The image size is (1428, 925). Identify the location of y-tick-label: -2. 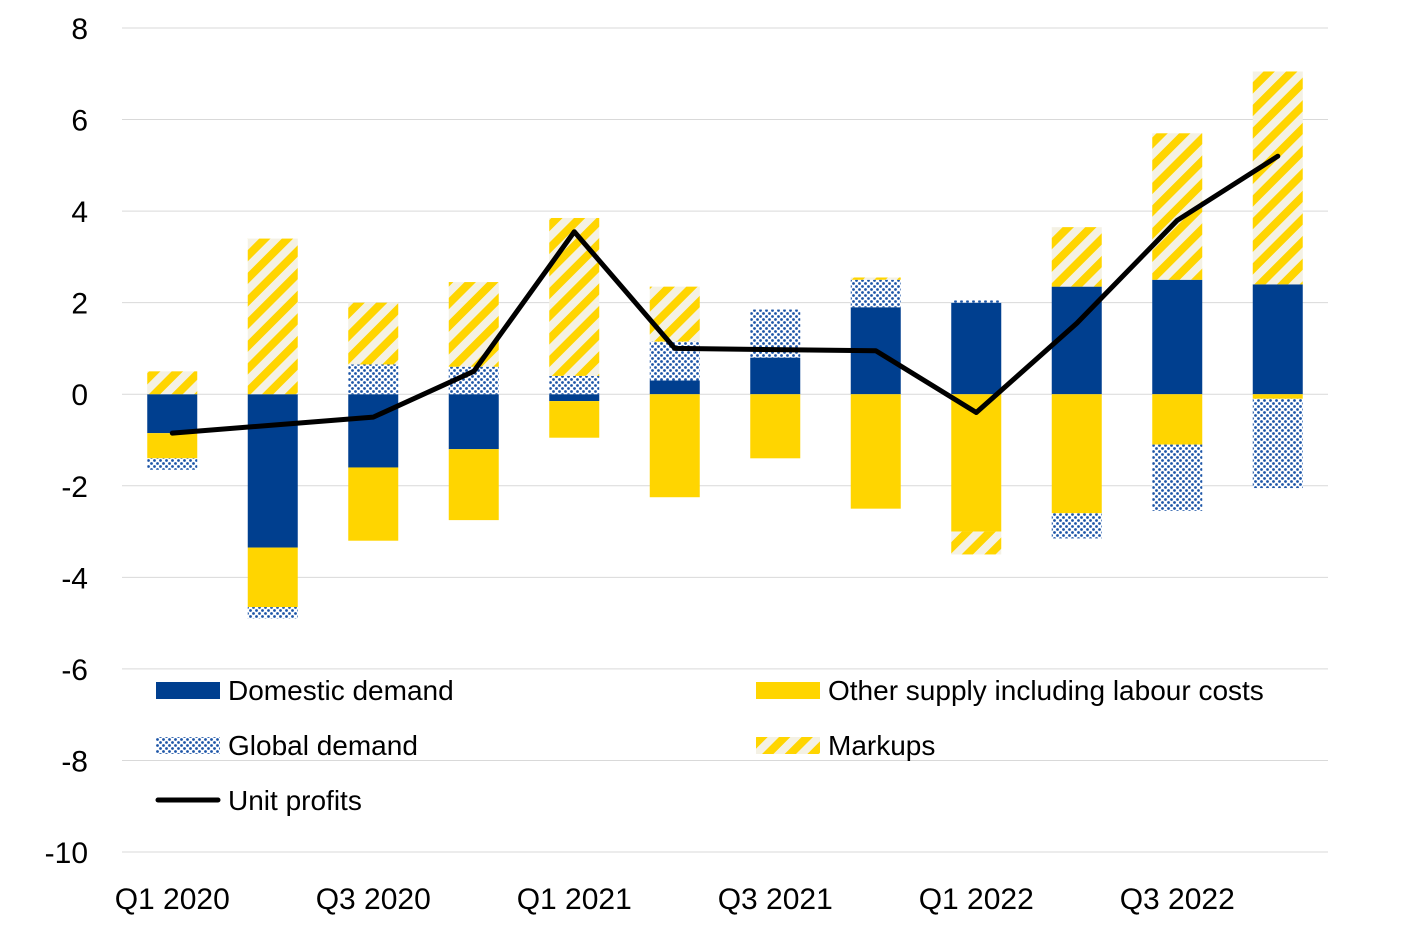
(74, 487).